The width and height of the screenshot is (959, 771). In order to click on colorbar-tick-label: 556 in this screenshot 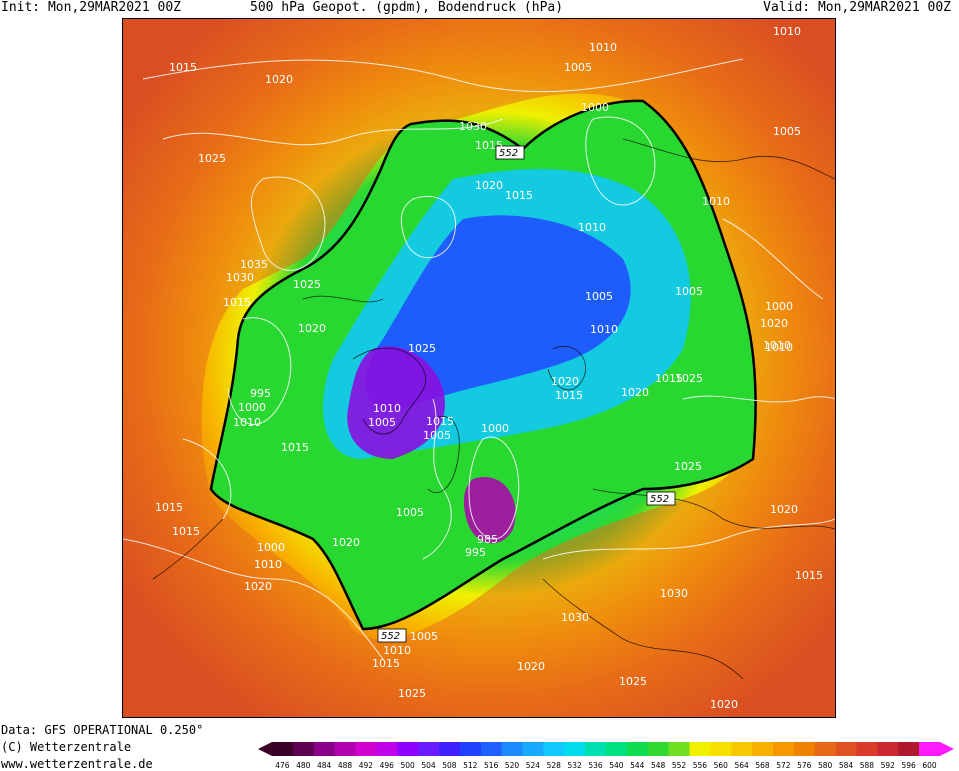, I will do `click(700, 765)`.